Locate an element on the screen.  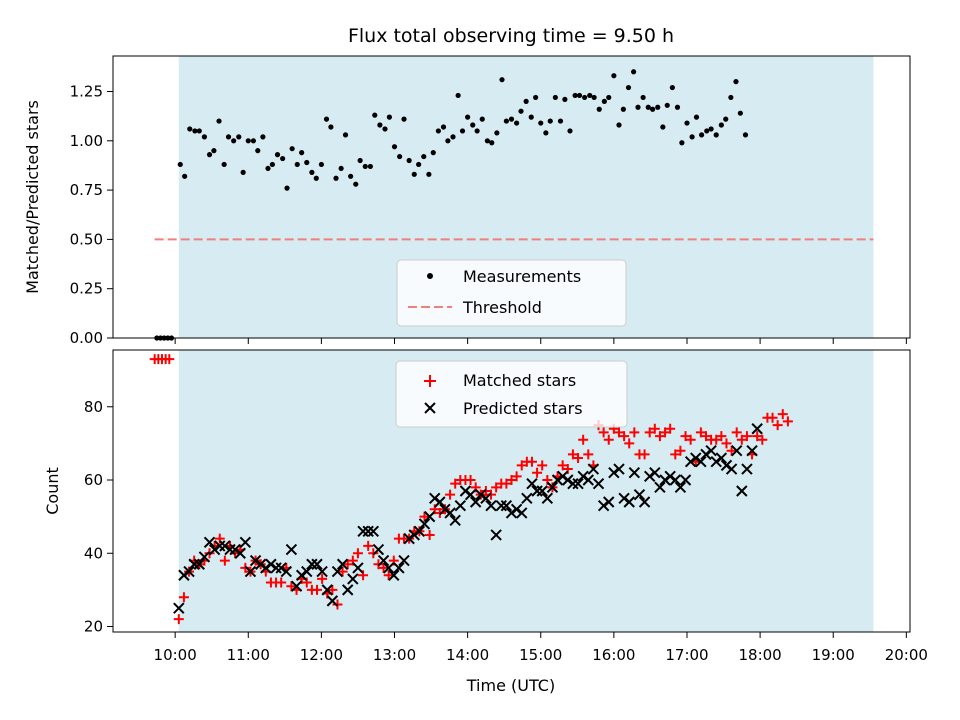
y-tick-label: 1.00 is located at coordinates (86, 141).